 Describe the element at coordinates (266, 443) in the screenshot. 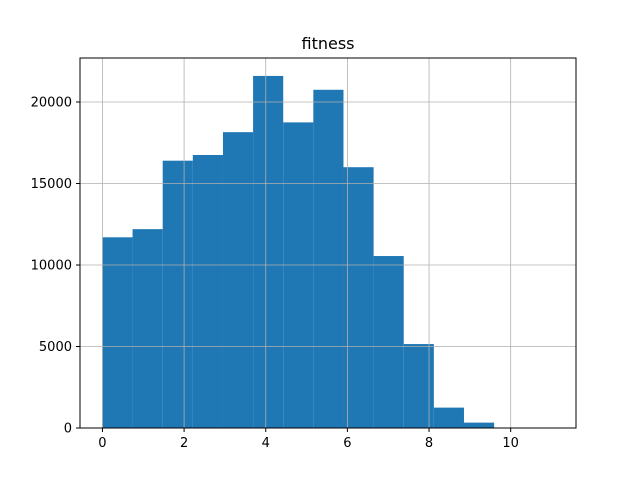

I see `x-tick-label: 4` at that location.